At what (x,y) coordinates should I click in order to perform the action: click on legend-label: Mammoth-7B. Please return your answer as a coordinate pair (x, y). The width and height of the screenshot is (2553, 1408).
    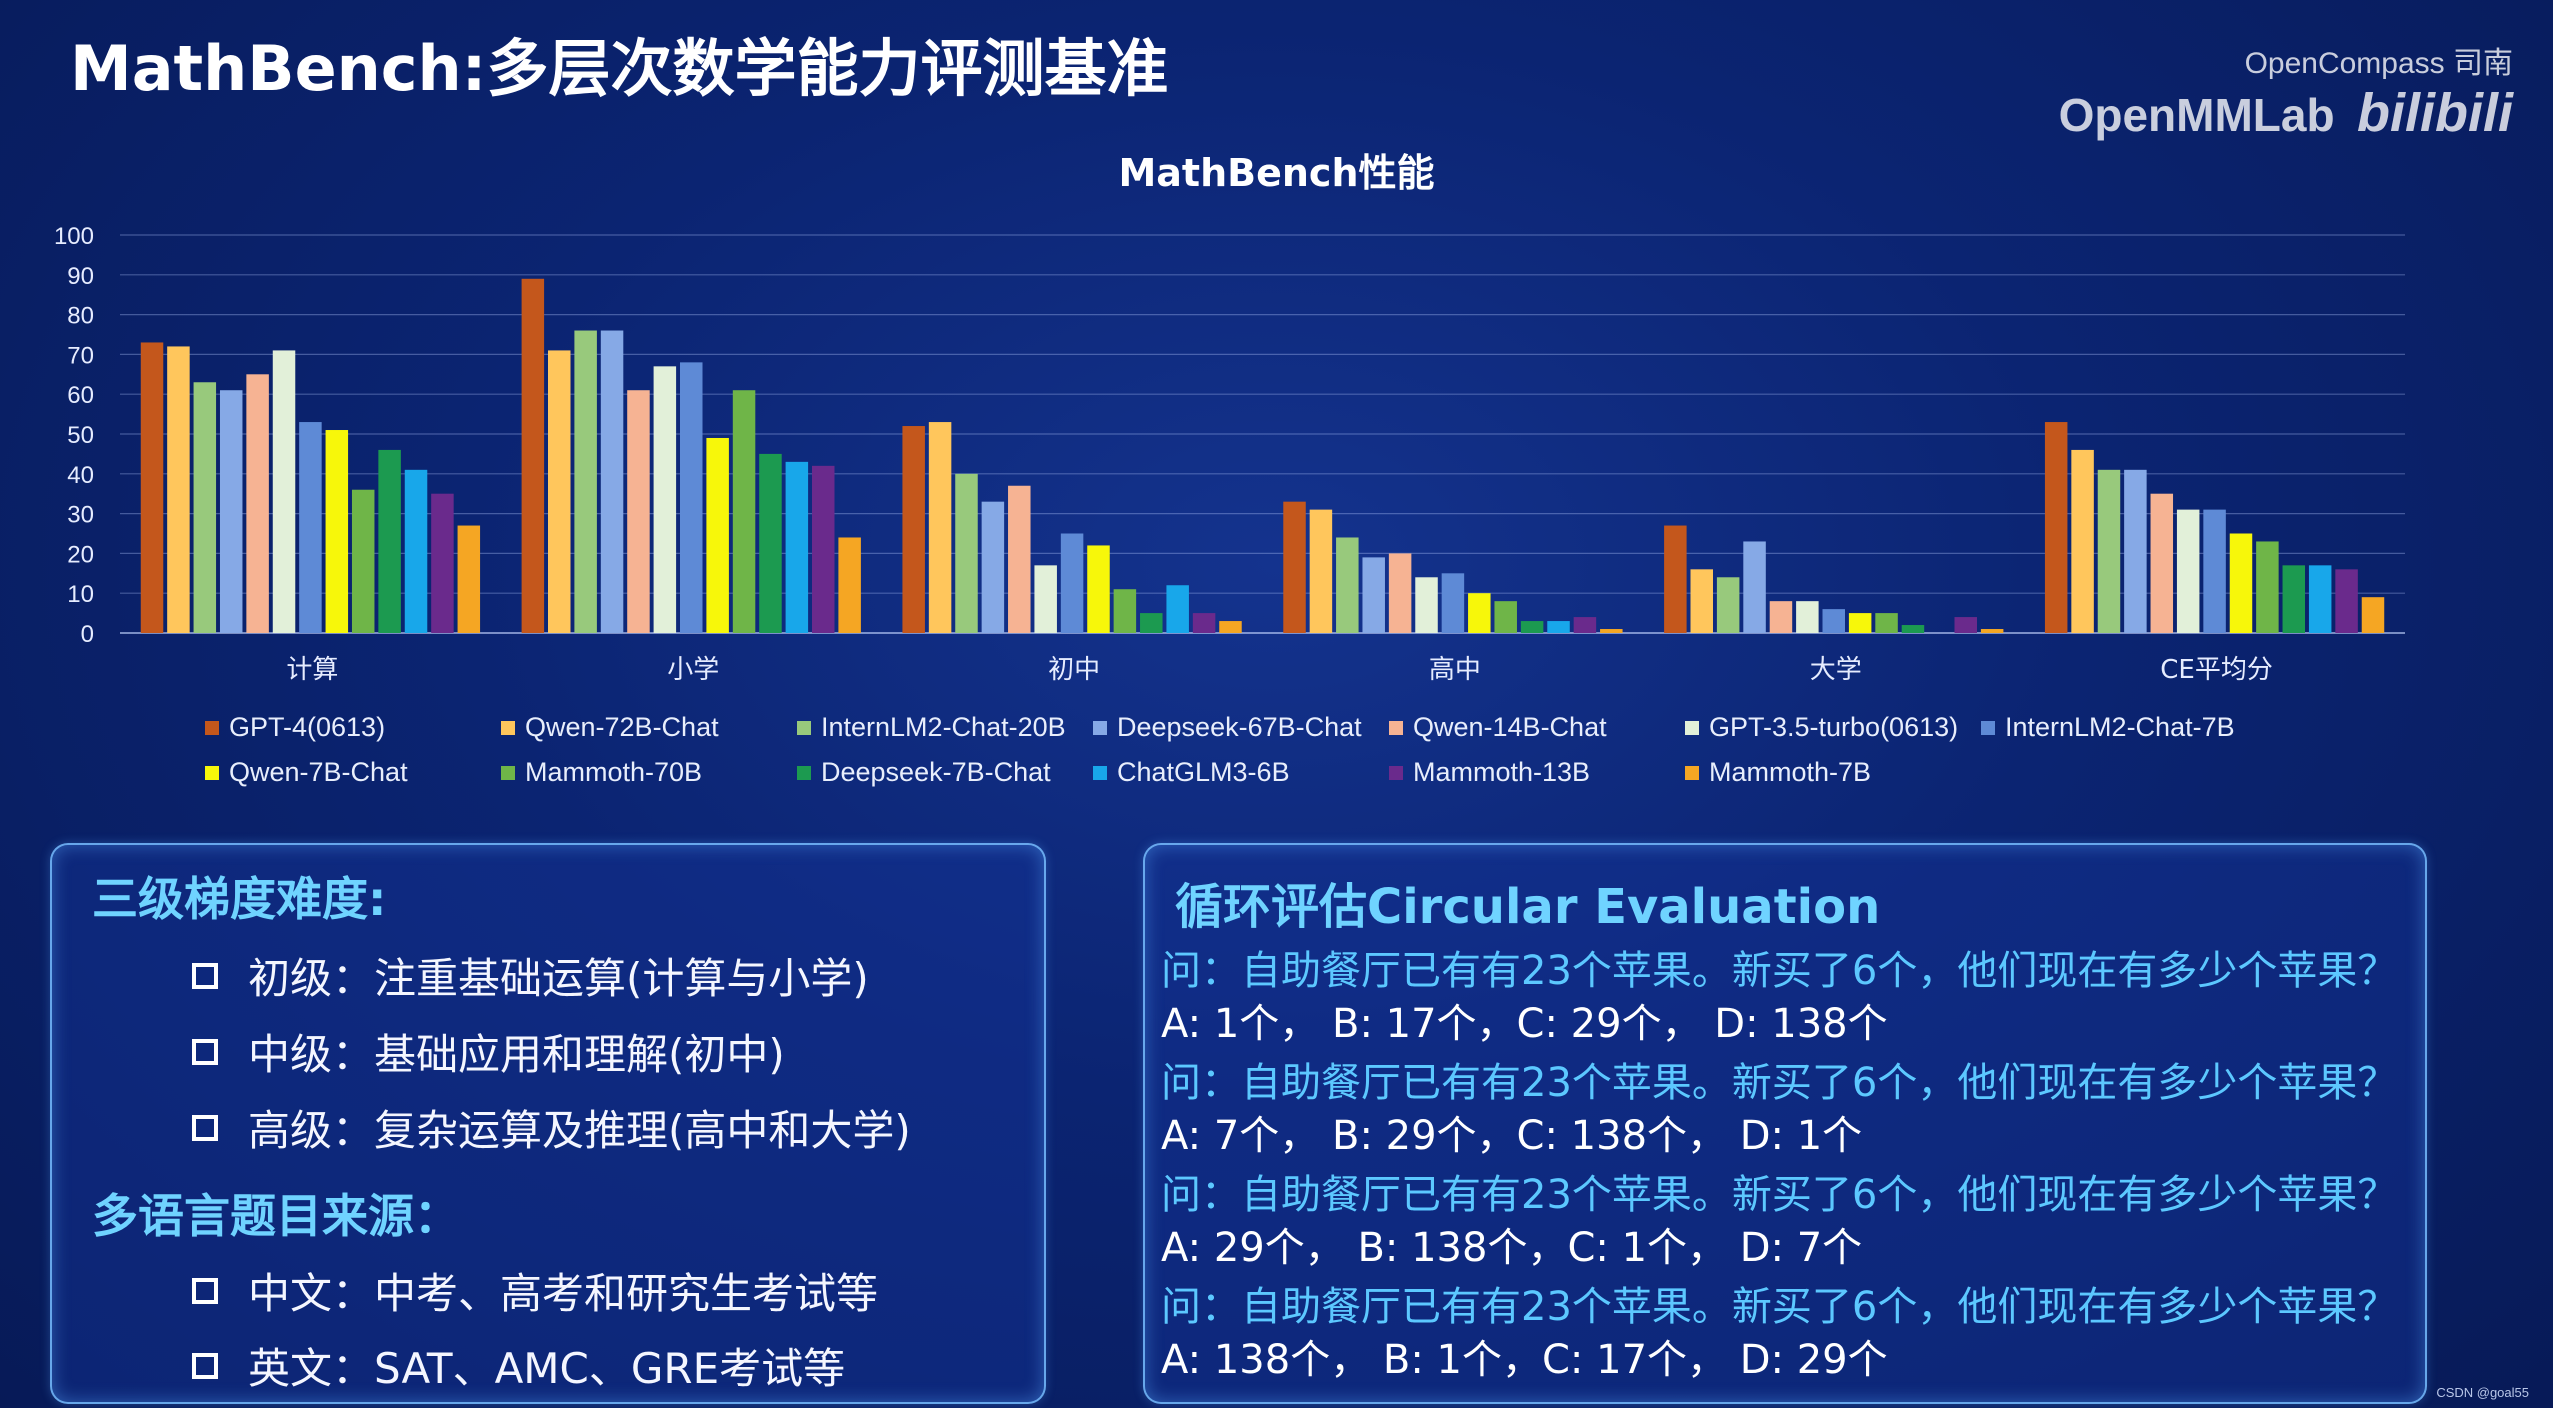
    Looking at the image, I should click on (1790, 772).